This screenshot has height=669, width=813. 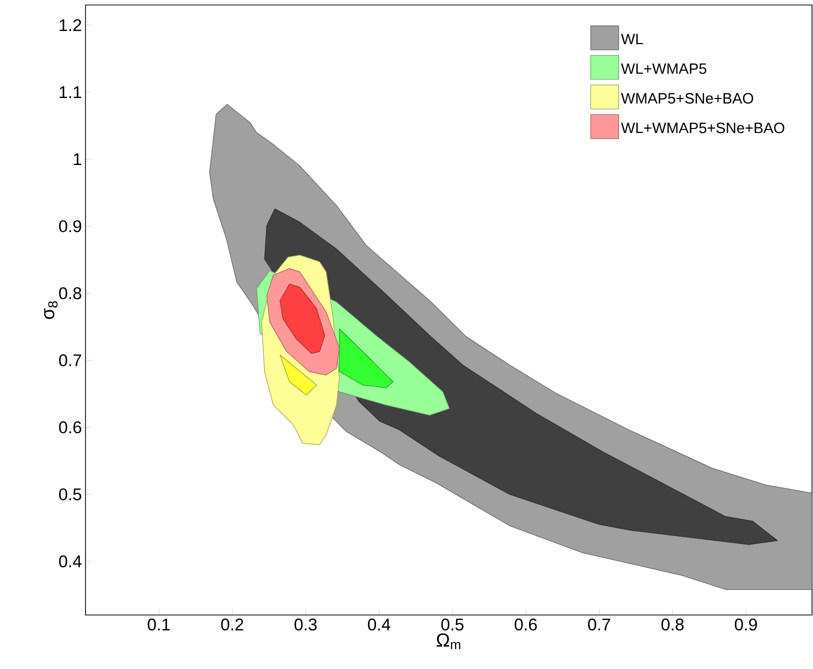 I want to click on y-tick-label: 0.7, so click(x=70, y=360).